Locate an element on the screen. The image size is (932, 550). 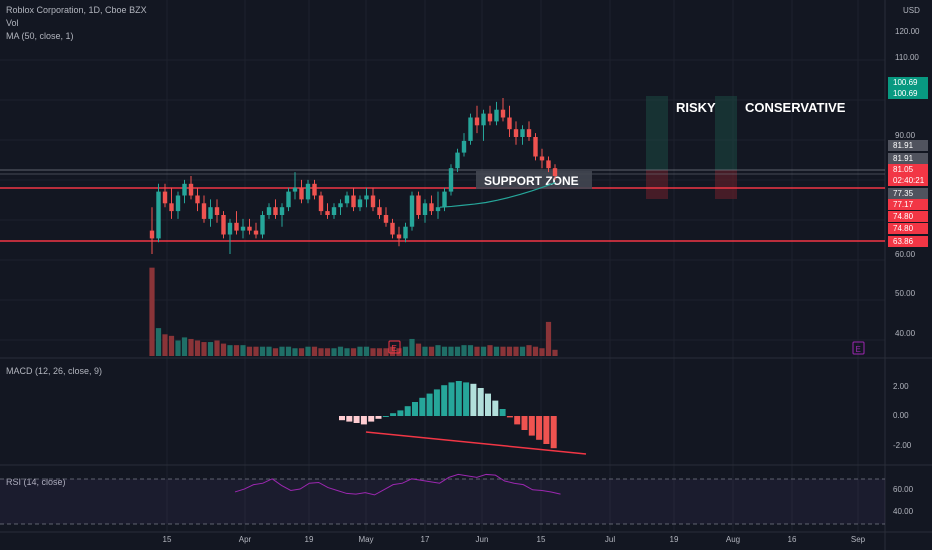
support-zone-box is located at coordinates (534, 180).